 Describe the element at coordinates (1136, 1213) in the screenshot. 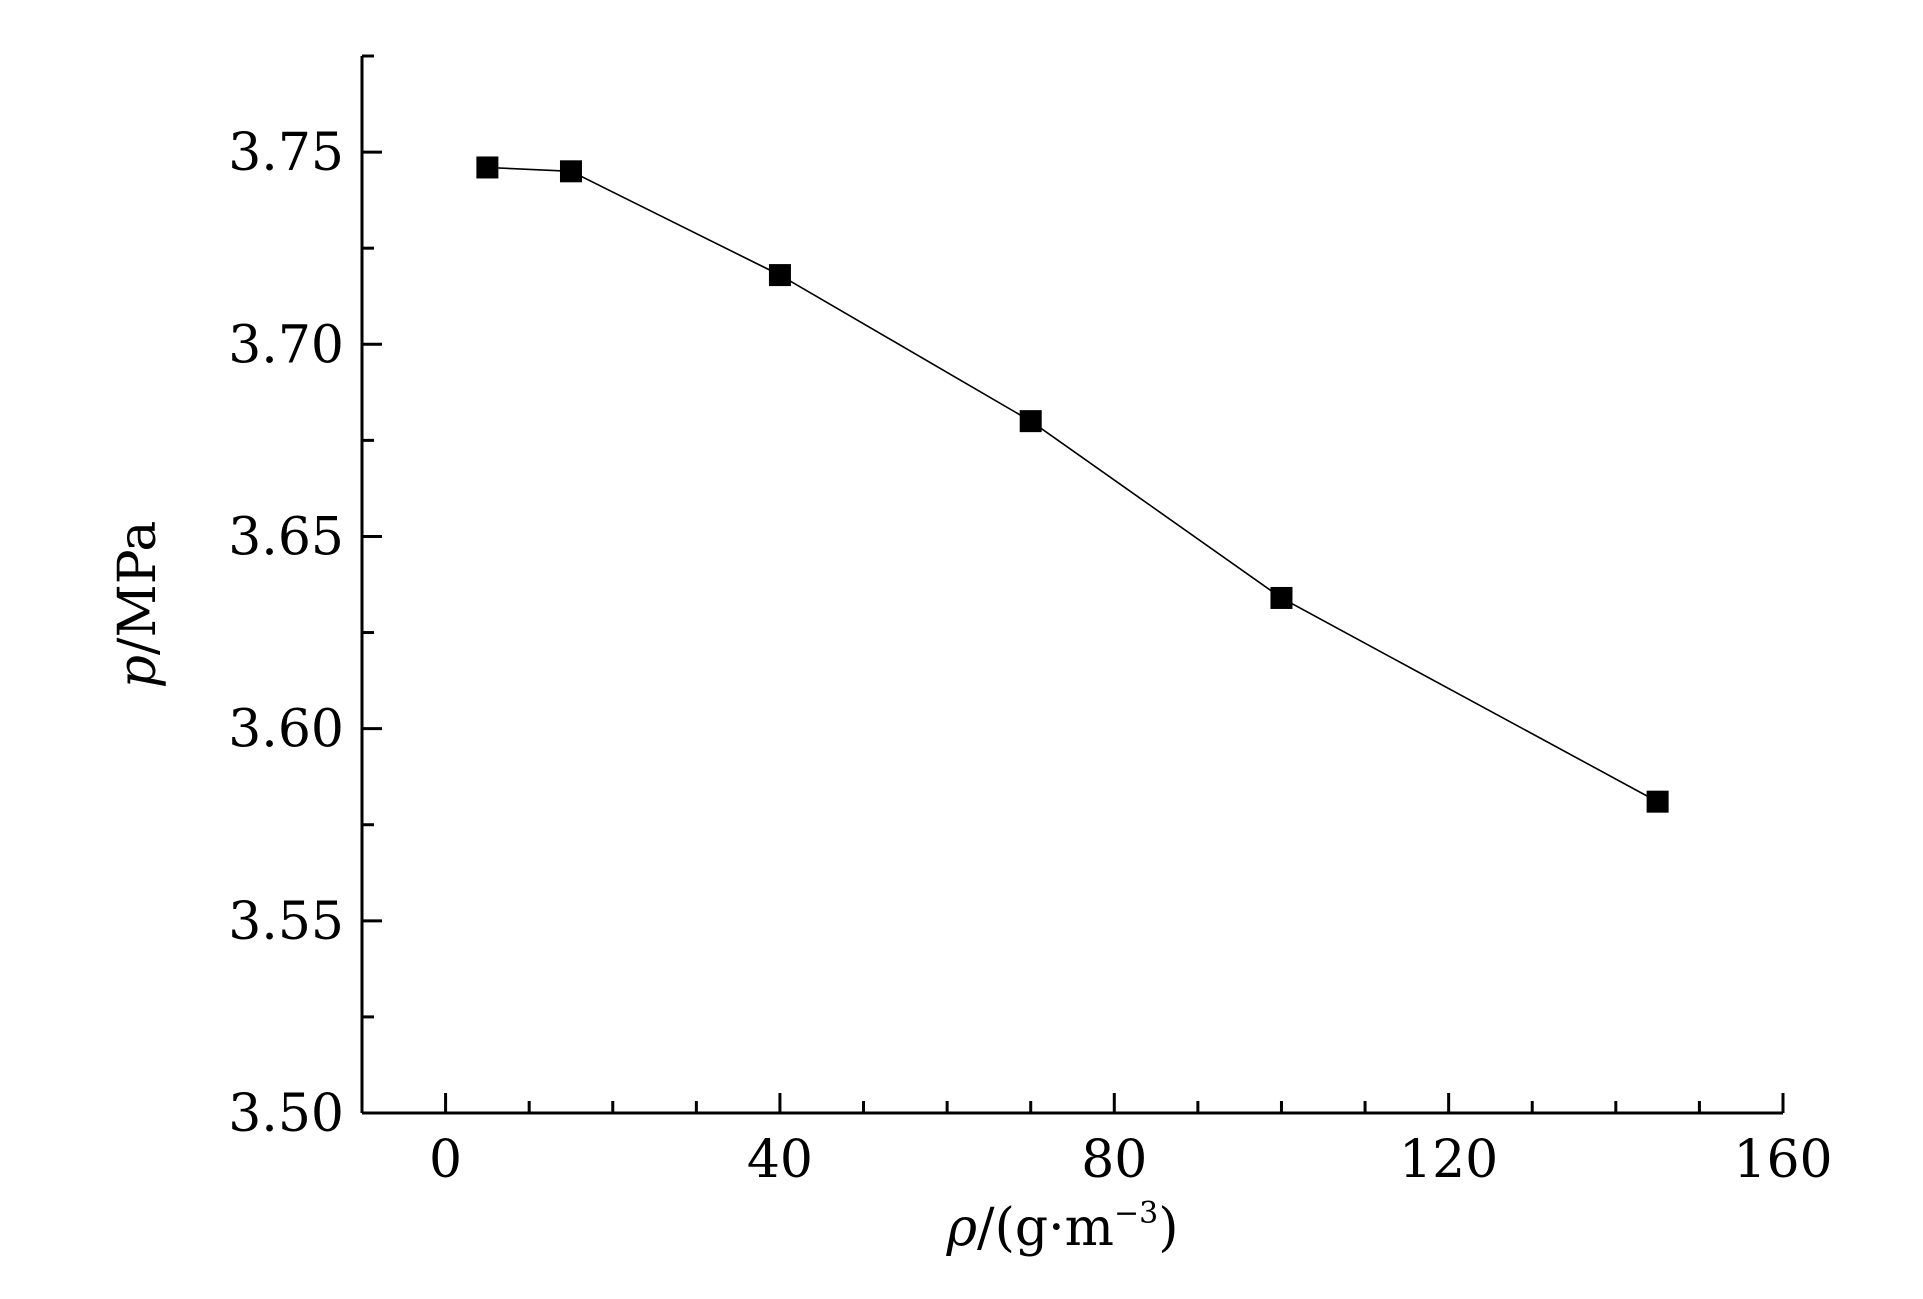

I see `x-axis-unit-exponent: −3` at that location.